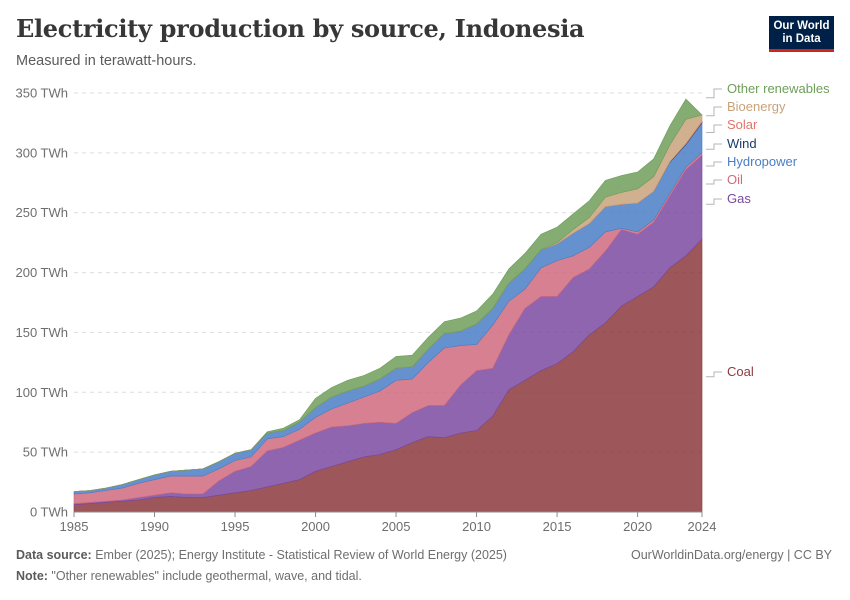 The width and height of the screenshot is (850, 600). I want to click on y-tick-label-0: 0 TWh, so click(49, 512).